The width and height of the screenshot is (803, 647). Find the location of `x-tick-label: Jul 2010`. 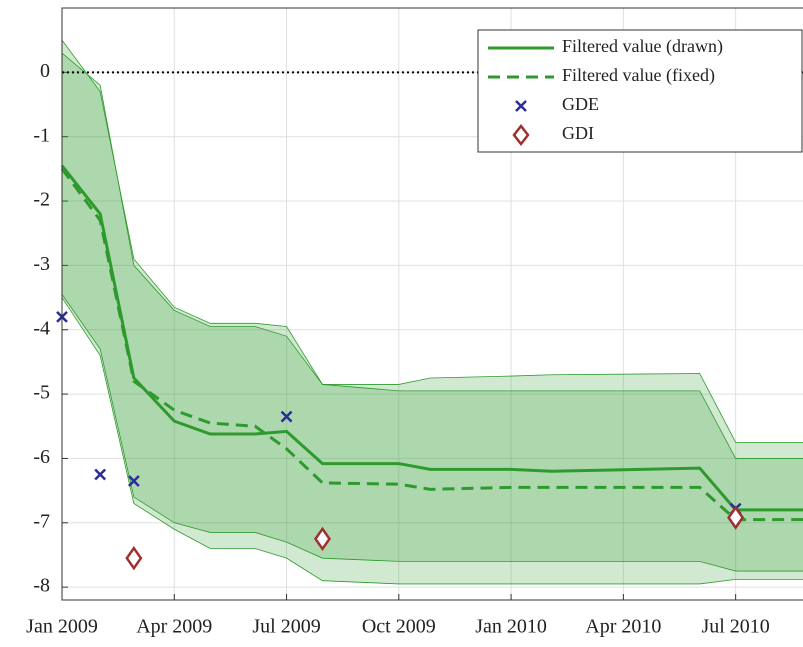

x-tick-label: Jul 2010 is located at coordinates (735, 627).